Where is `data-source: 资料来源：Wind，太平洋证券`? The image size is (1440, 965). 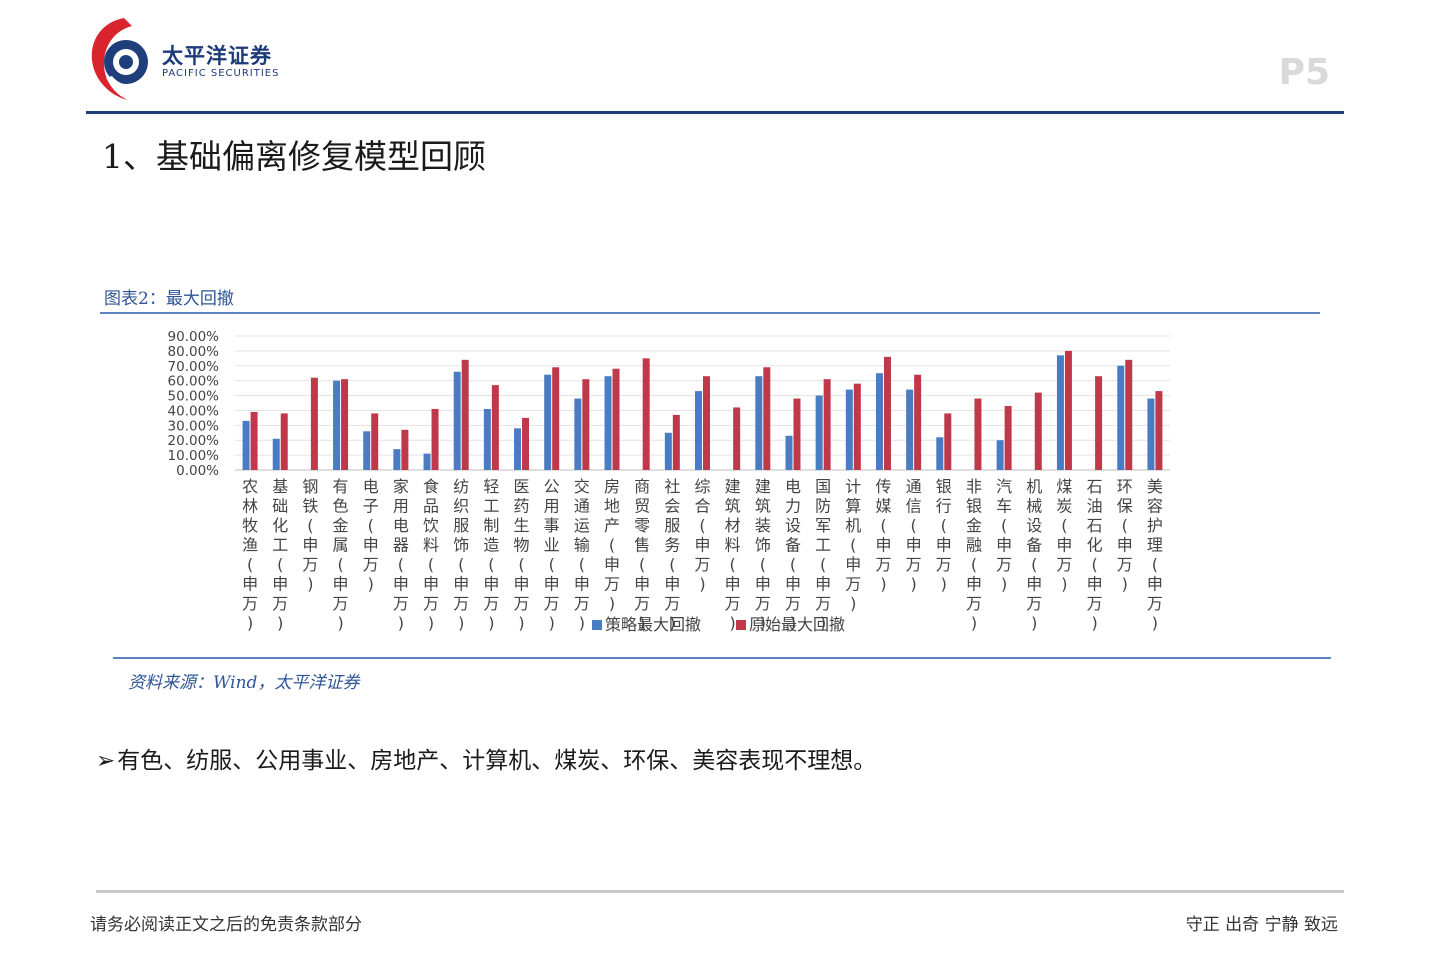 data-source: 资料来源：Wind，太平洋证券 is located at coordinates (244, 683).